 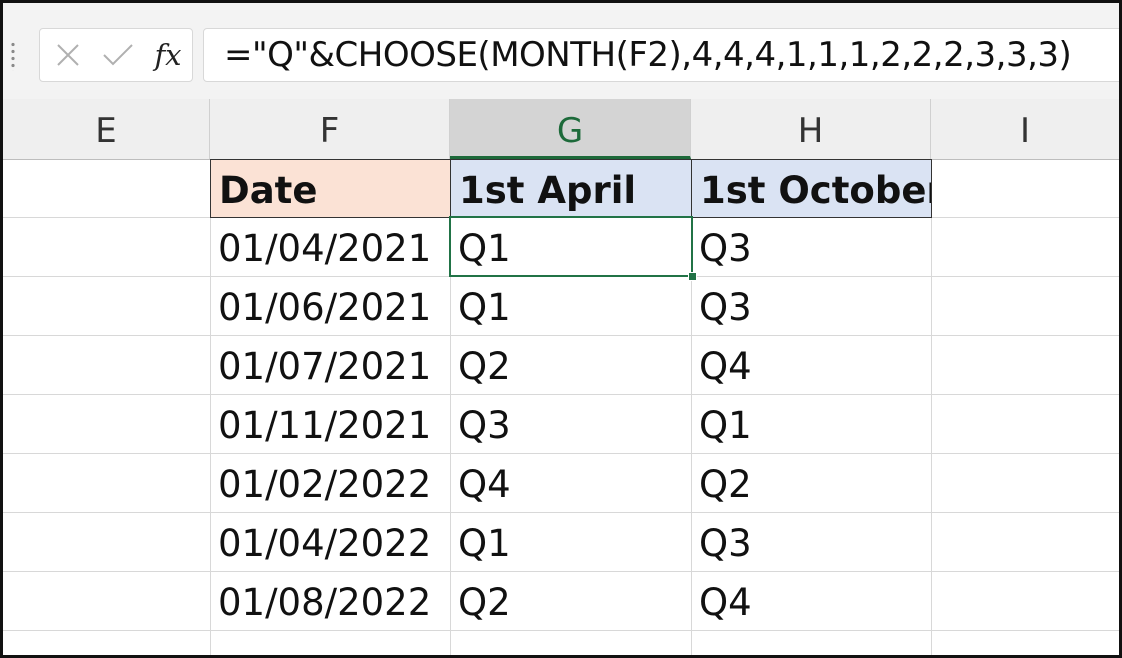 I want to click on column-header-e: E, so click(x=106, y=129).